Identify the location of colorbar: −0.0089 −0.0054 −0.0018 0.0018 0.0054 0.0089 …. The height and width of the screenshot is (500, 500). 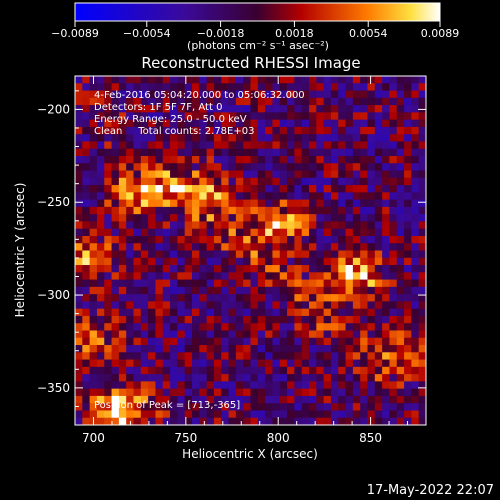
(255, 27).